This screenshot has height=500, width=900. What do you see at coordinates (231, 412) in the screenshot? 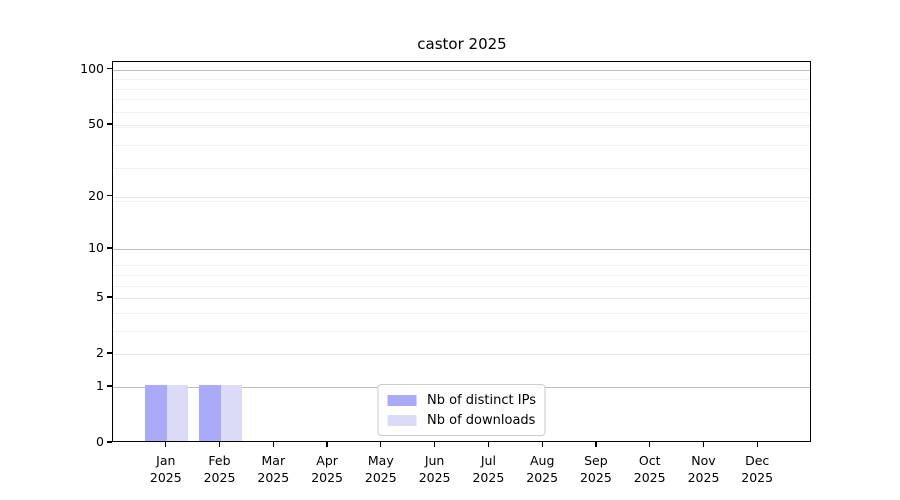
I see `bar-nb-of-downloads-feb` at bounding box center [231, 412].